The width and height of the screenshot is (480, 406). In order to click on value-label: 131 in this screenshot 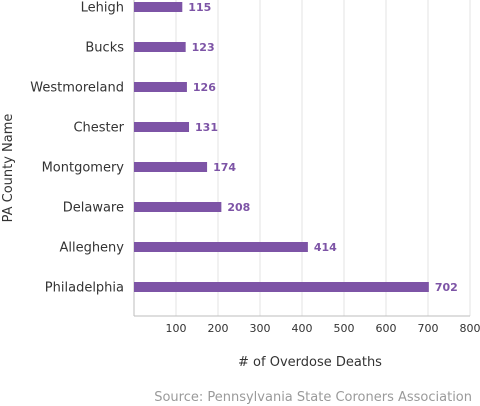, I will do `click(206, 127)`.